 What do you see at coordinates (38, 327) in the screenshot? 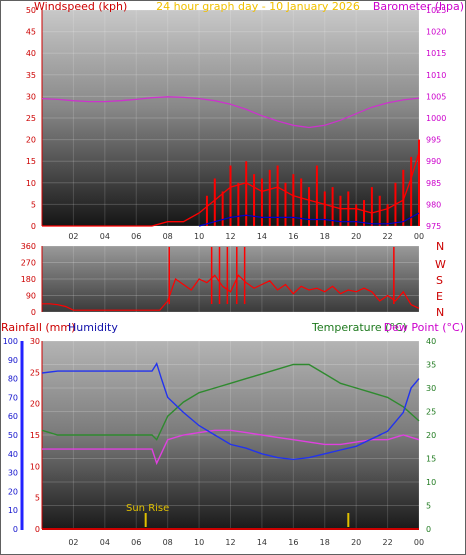
I see `rainfall-axis-title: Rainfall (mm)` at bounding box center [38, 327].